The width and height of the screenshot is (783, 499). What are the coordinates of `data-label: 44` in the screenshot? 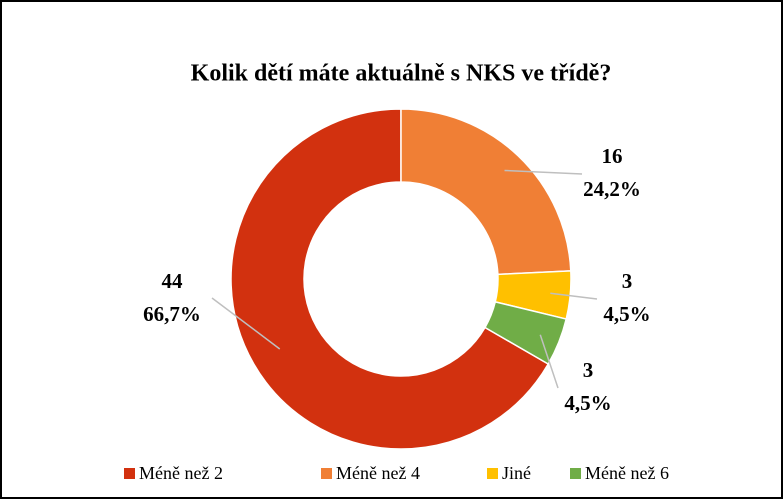 It's located at (173, 281).